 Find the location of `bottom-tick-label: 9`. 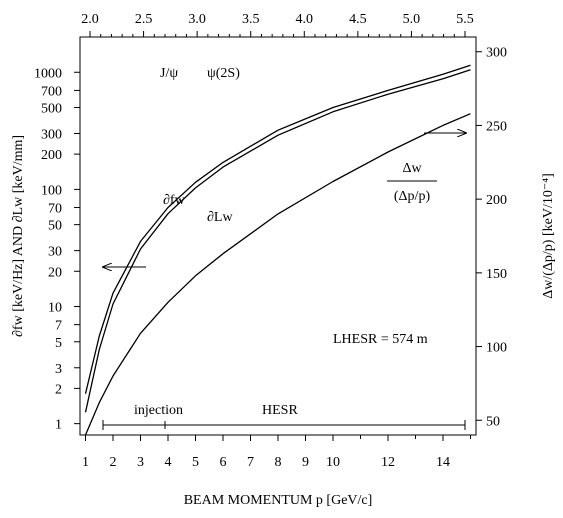

bottom-tick-label: 9 is located at coordinates (305, 462).